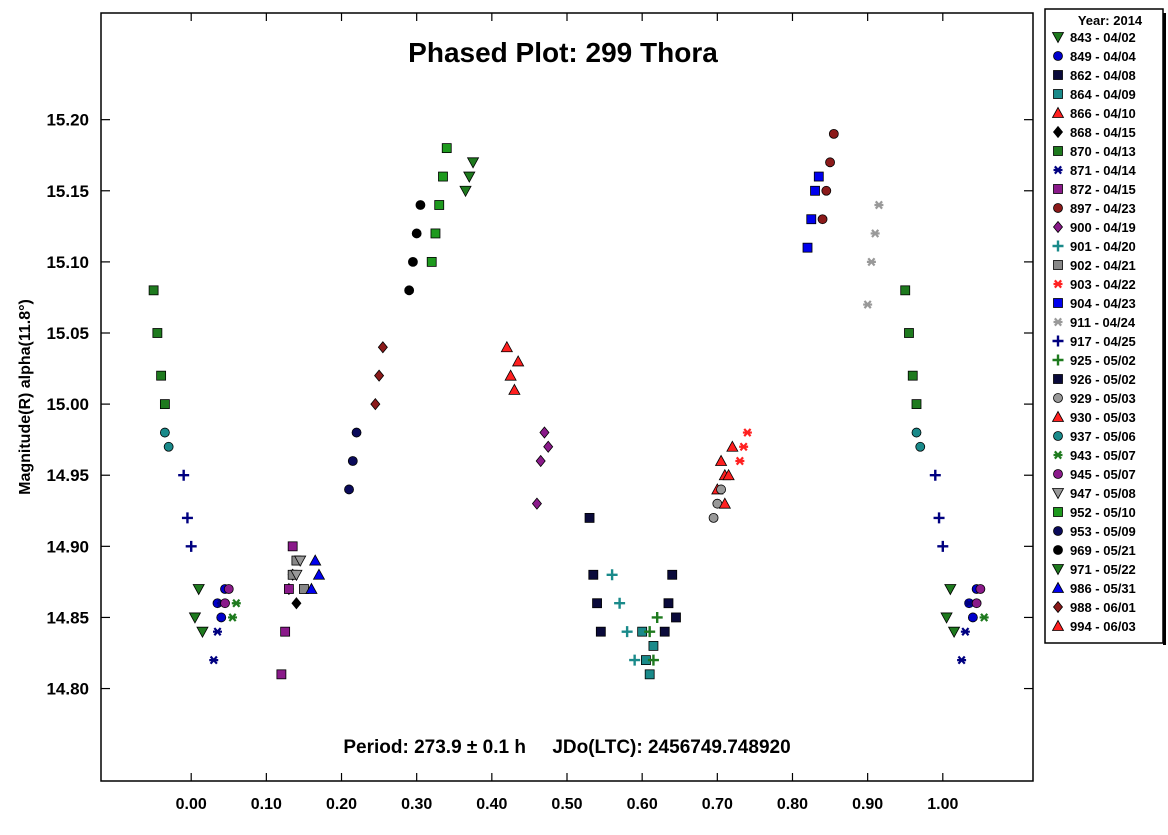 The image size is (1168, 835). Describe the element at coordinates (1103, 151) in the screenshot. I see `legend-label: 870 - 04/13` at that location.